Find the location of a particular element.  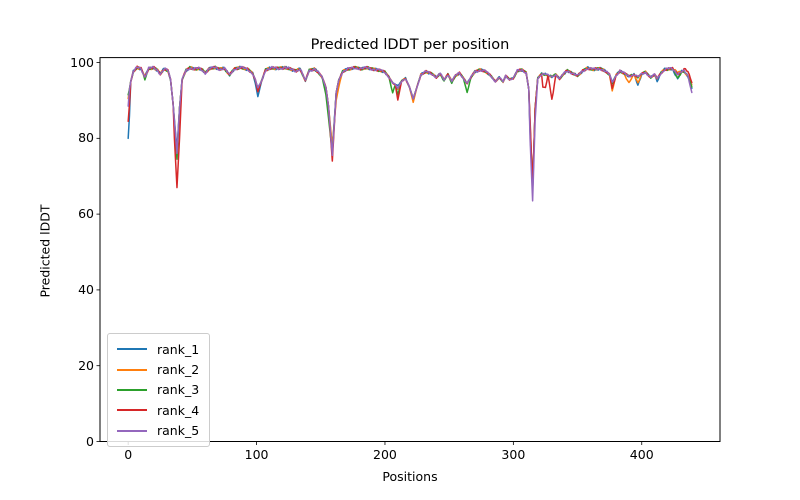

legend-item: rank_1 is located at coordinates (158, 349).